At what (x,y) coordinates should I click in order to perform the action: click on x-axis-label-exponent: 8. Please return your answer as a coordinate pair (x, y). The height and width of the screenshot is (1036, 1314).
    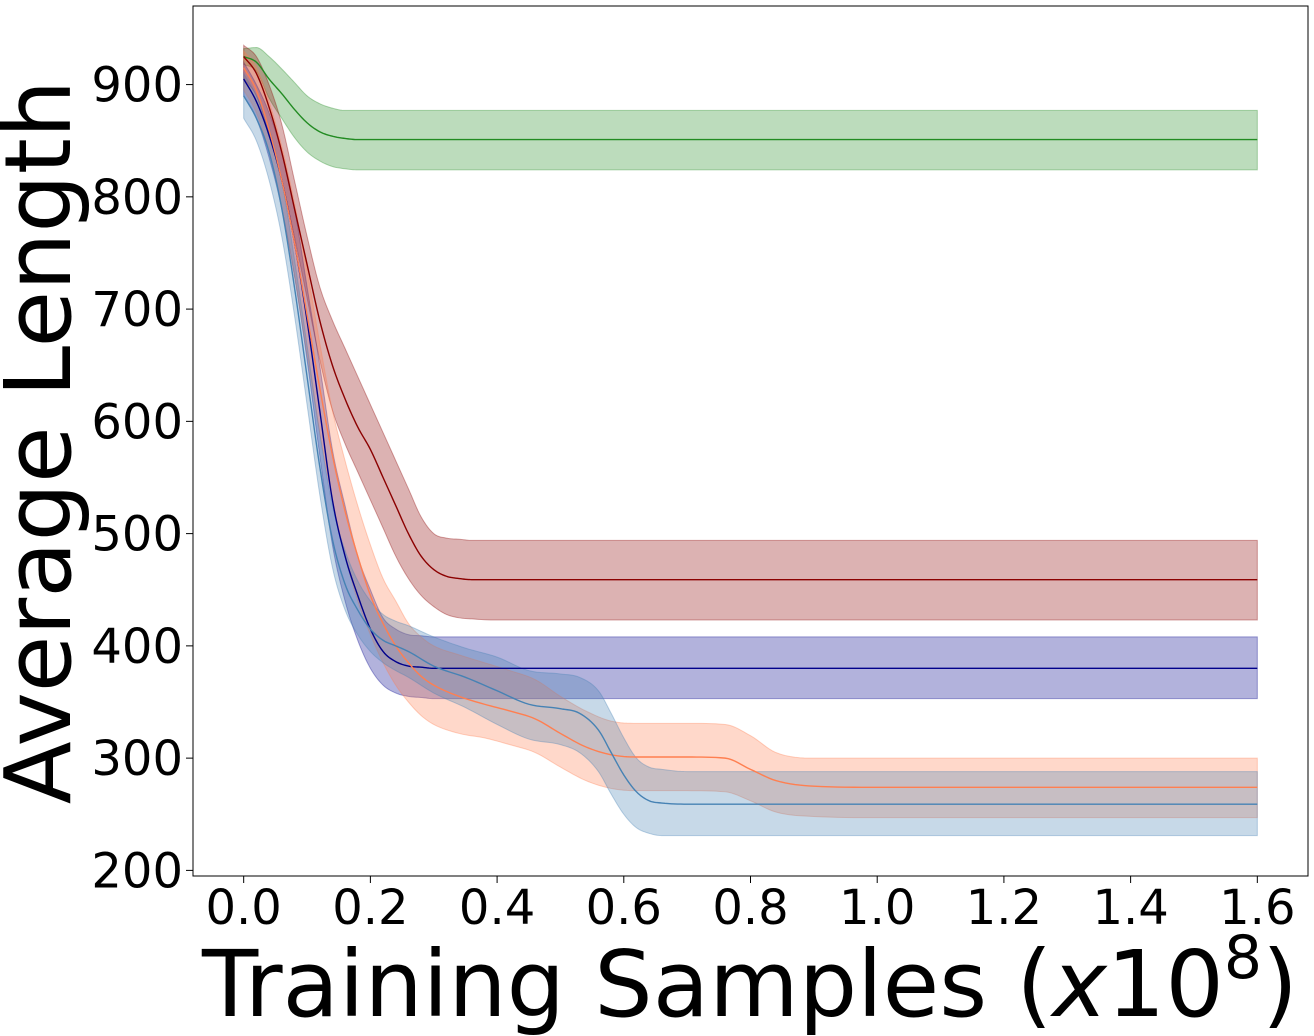
    Looking at the image, I should click on (1243, 958).